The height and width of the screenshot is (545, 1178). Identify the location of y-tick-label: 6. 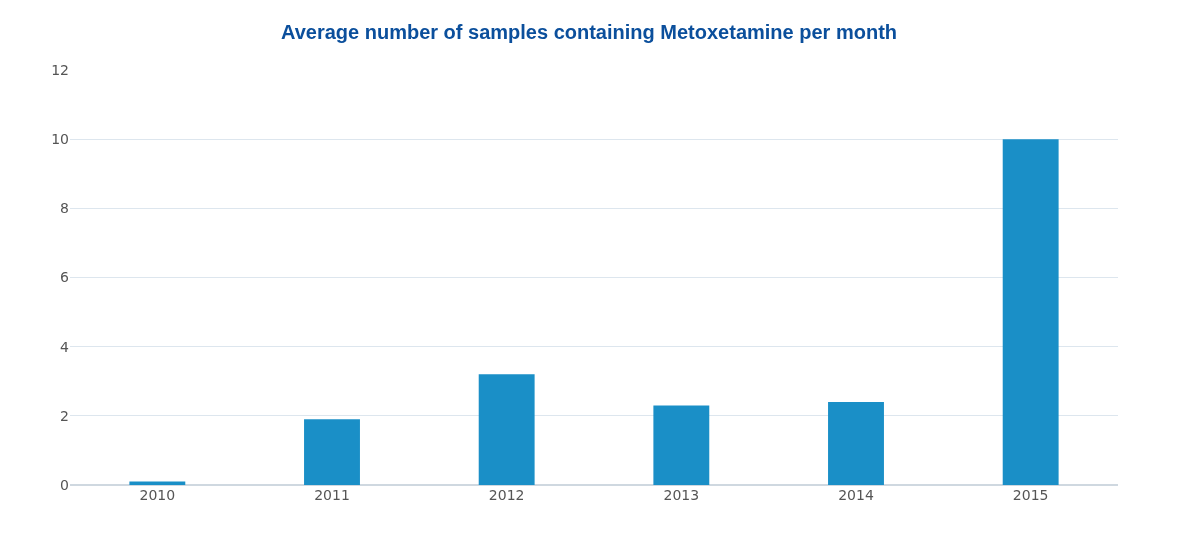
(65, 277).